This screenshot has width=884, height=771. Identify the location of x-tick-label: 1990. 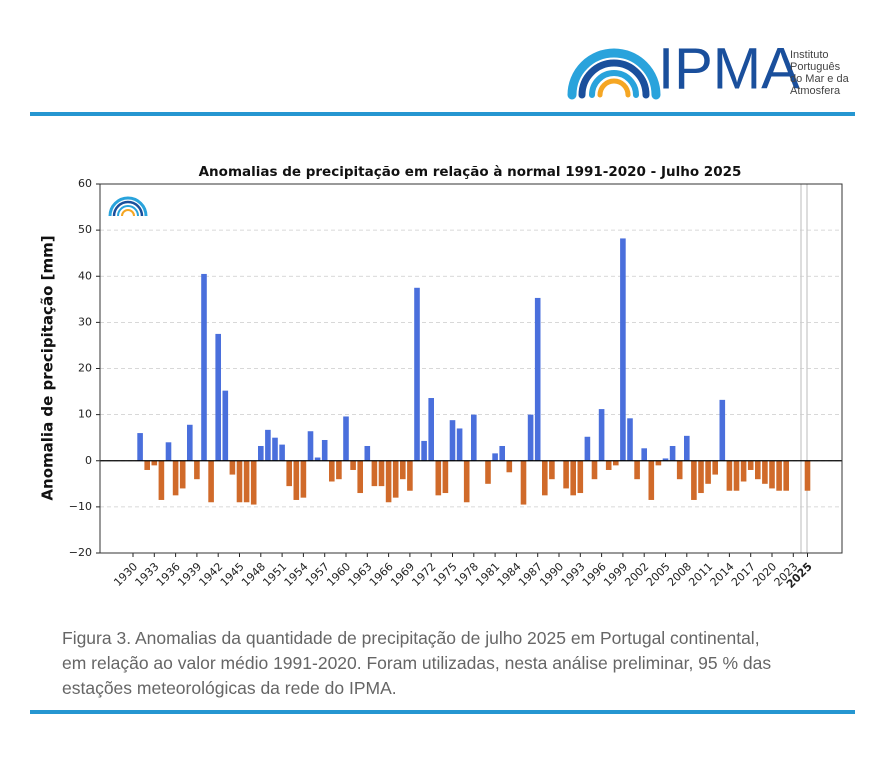
(551, 574).